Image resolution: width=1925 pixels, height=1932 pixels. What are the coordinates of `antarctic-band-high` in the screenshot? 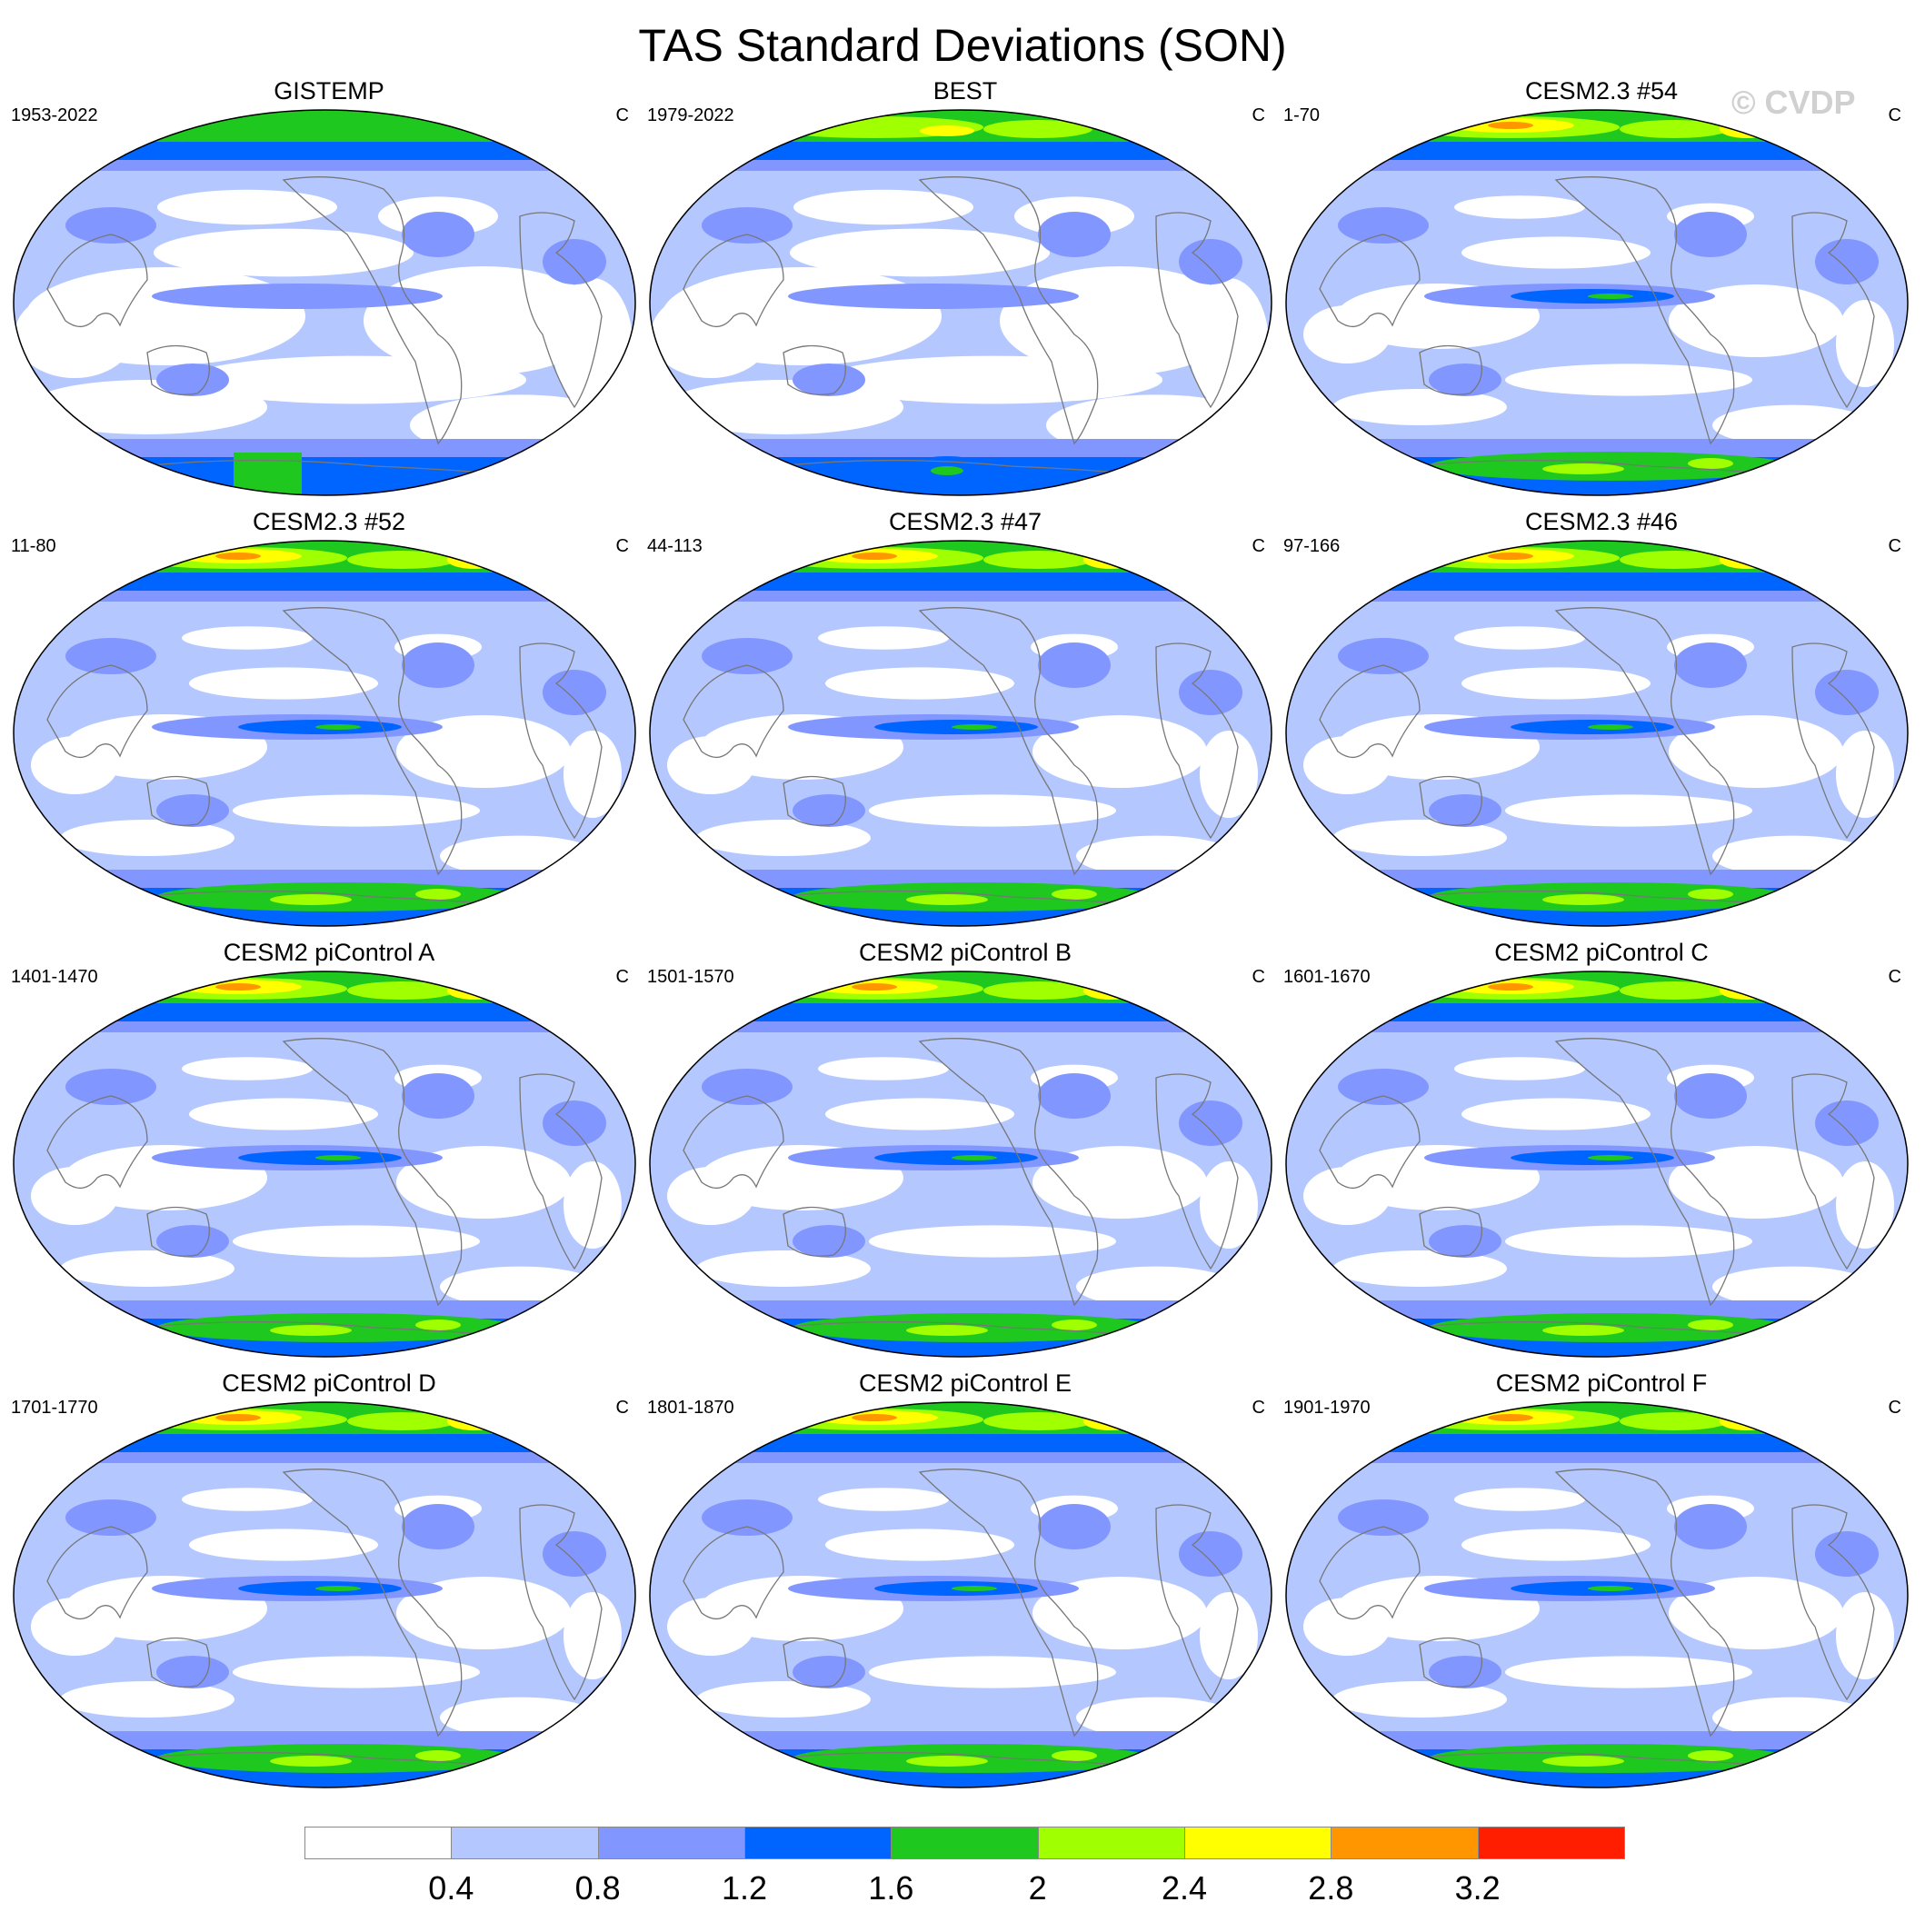 It's located at (324, 476).